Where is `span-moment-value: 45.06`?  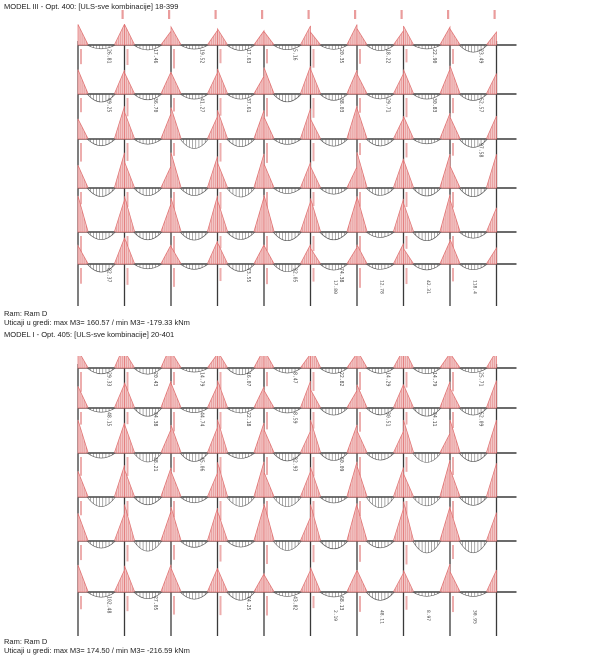 span-moment-value: 45.06 is located at coordinates (201, 464).